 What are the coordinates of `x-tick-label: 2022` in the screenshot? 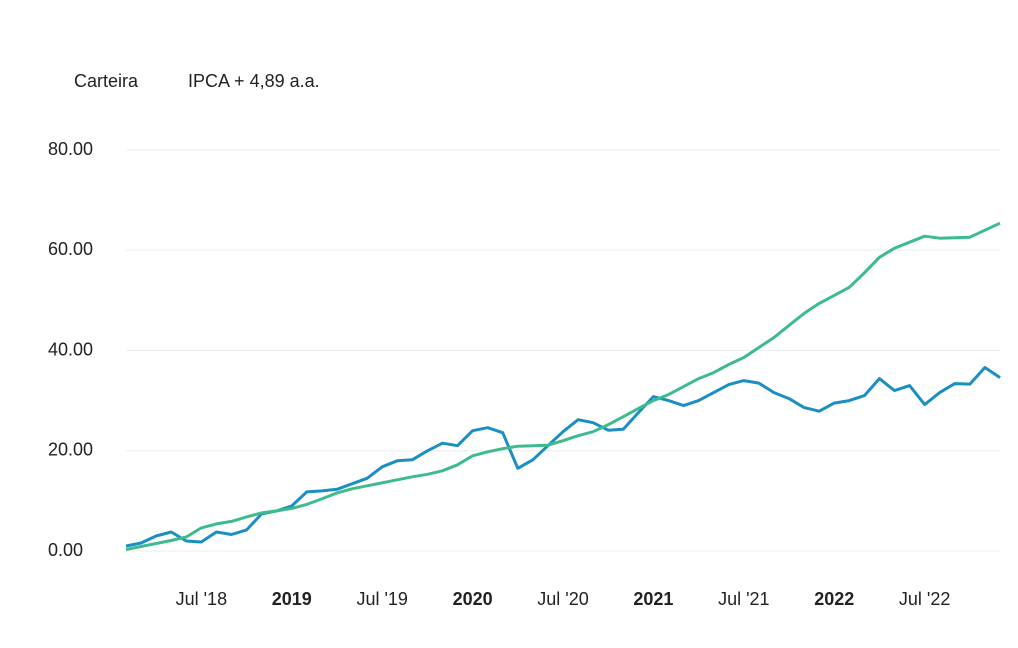 It's located at (834, 599).